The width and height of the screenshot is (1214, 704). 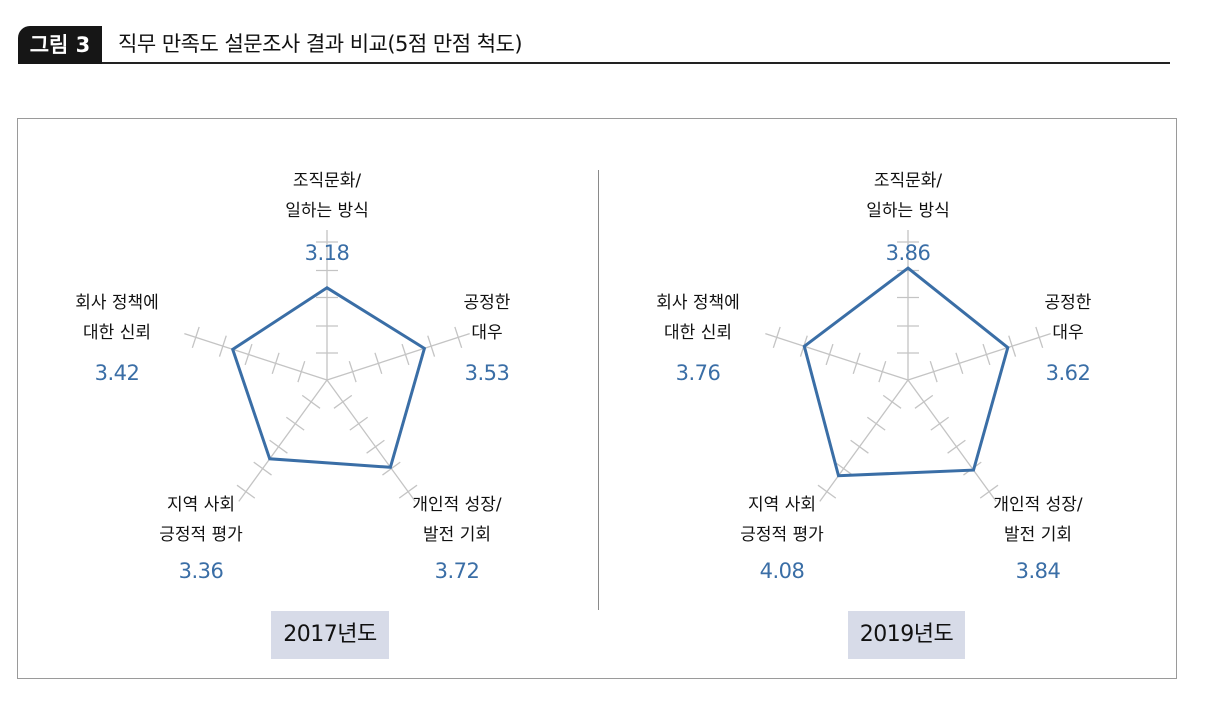 What do you see at coordinates (908, 253) in the screenshot?
I see `value-label-culture: 3.86` at bounding box center [908, 253].